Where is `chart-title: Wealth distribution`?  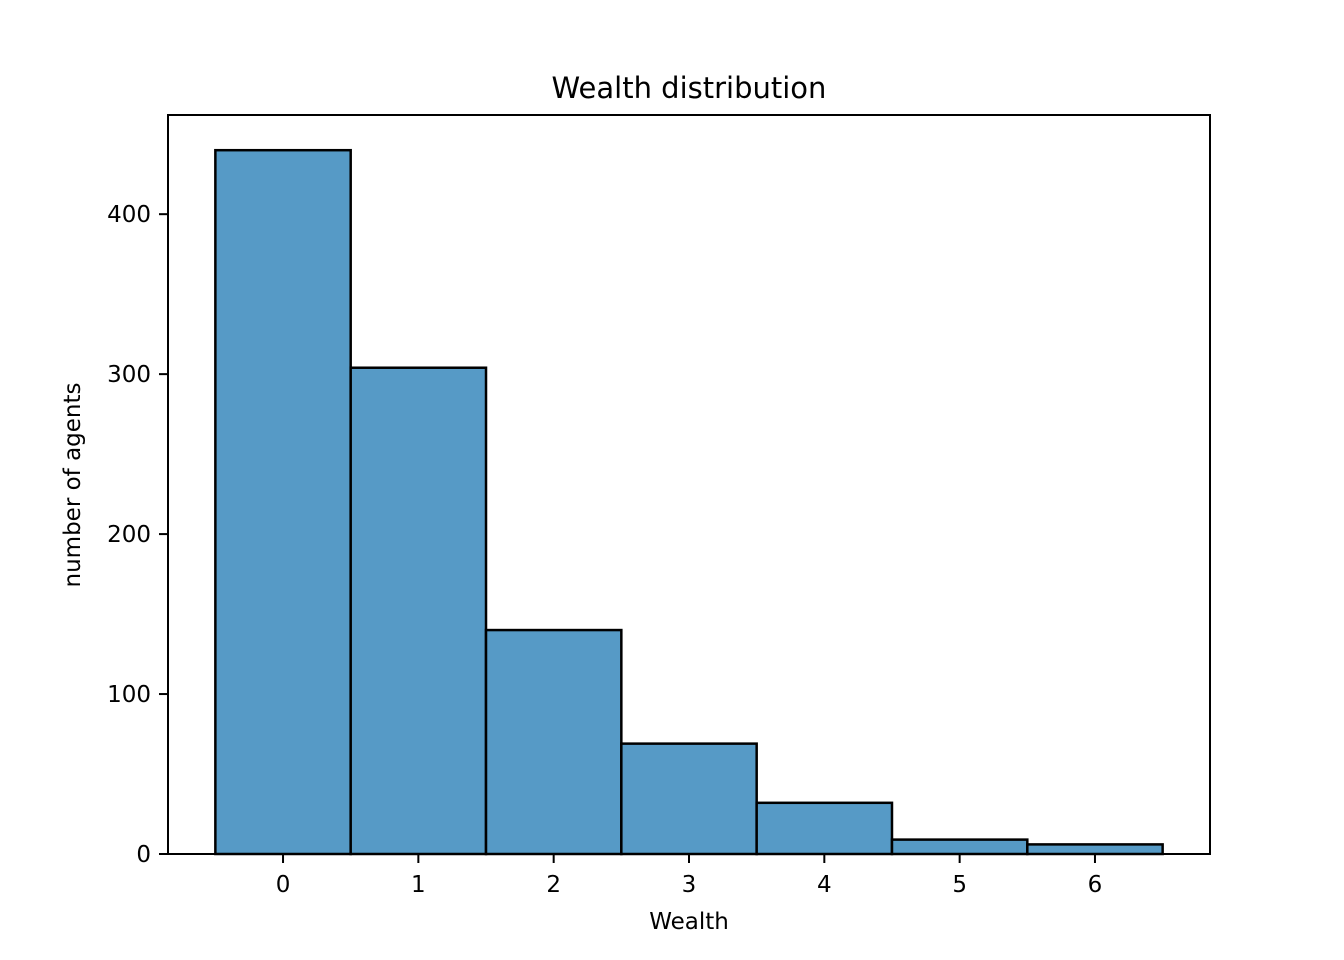 chart-title: Wealth distribution is located at coordinates (689, 88).